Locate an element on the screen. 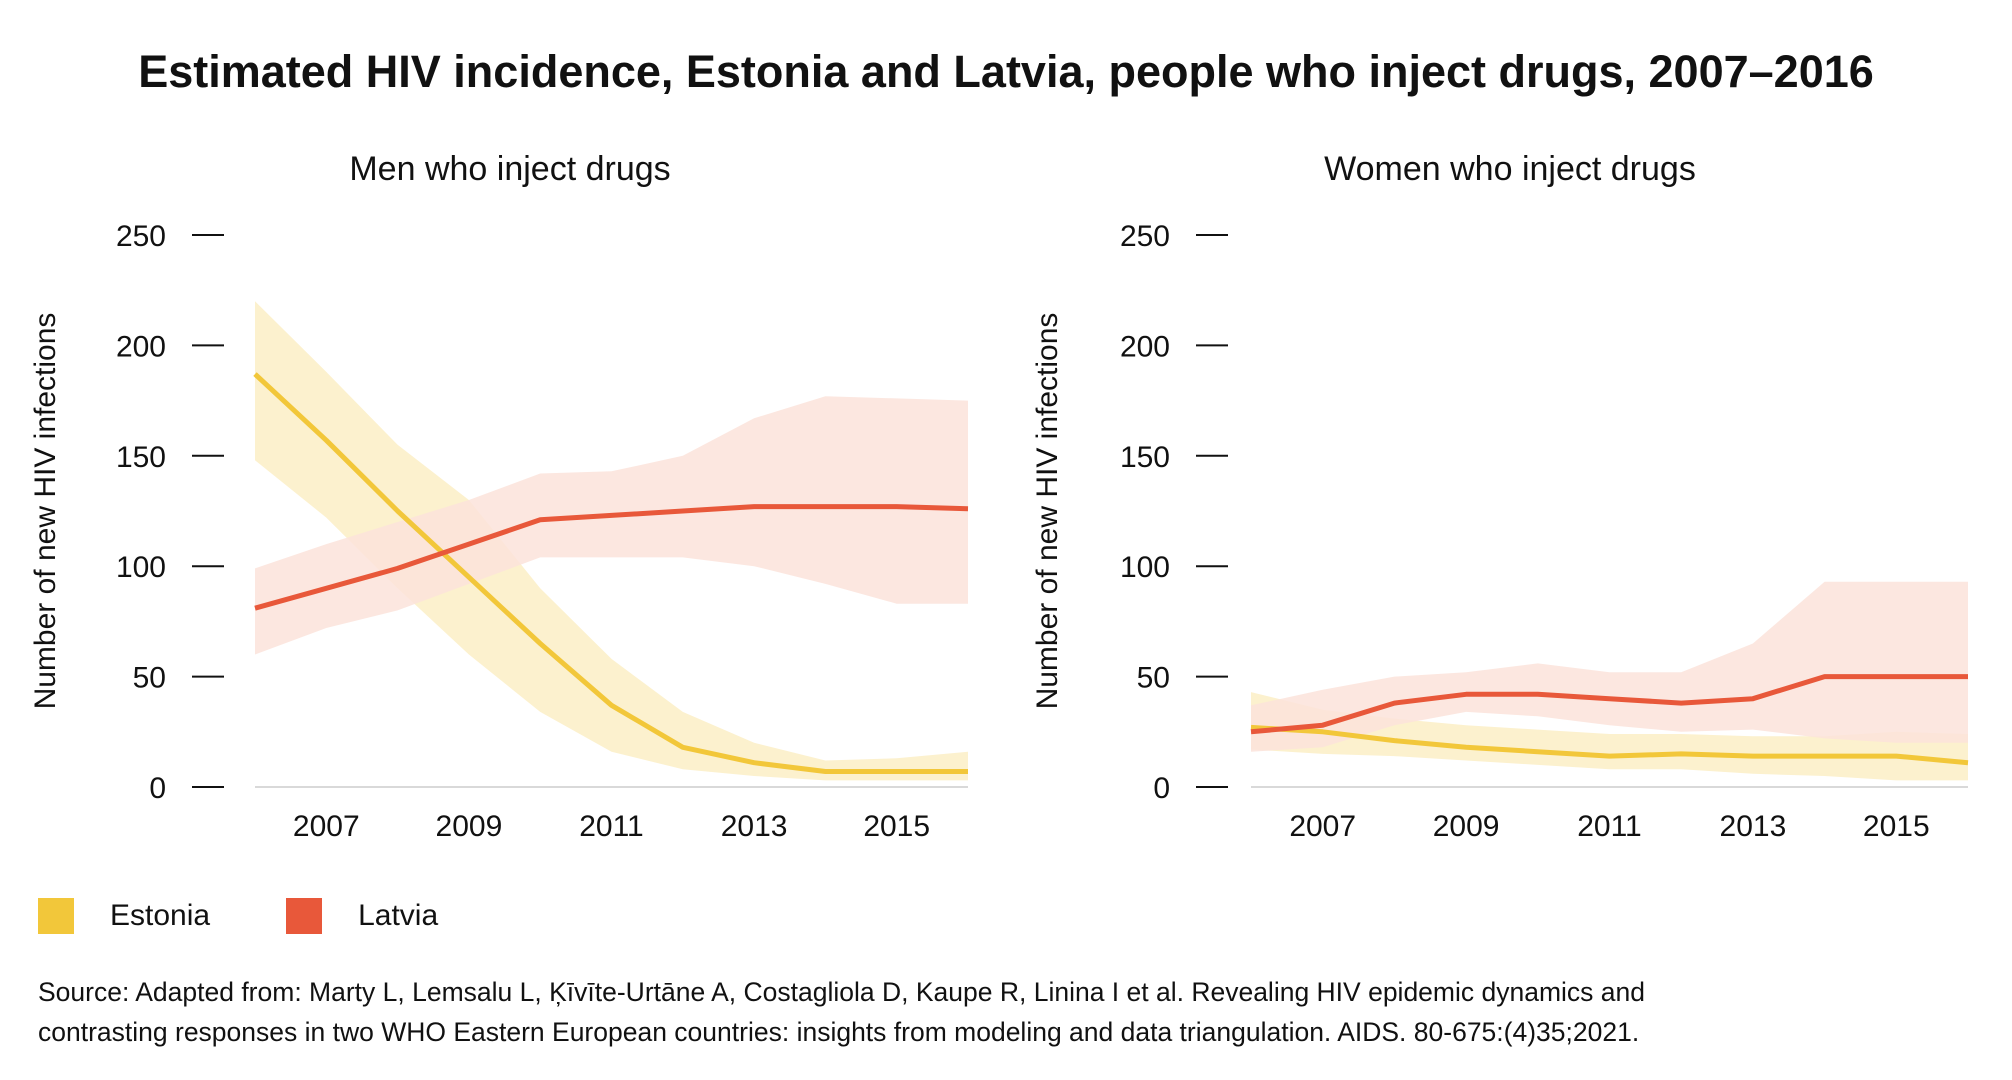  chart-title: Men who inject drugs is located at coordinates (509, 169).